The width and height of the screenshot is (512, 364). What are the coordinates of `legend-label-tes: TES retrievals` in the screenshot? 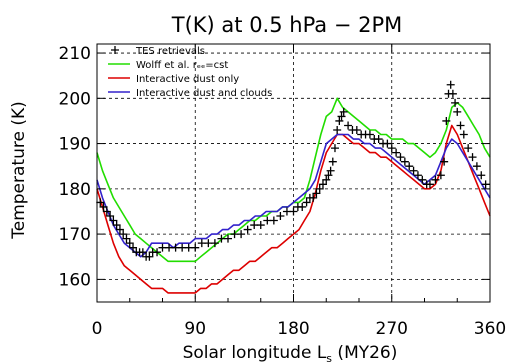 It's located at (170, 51).